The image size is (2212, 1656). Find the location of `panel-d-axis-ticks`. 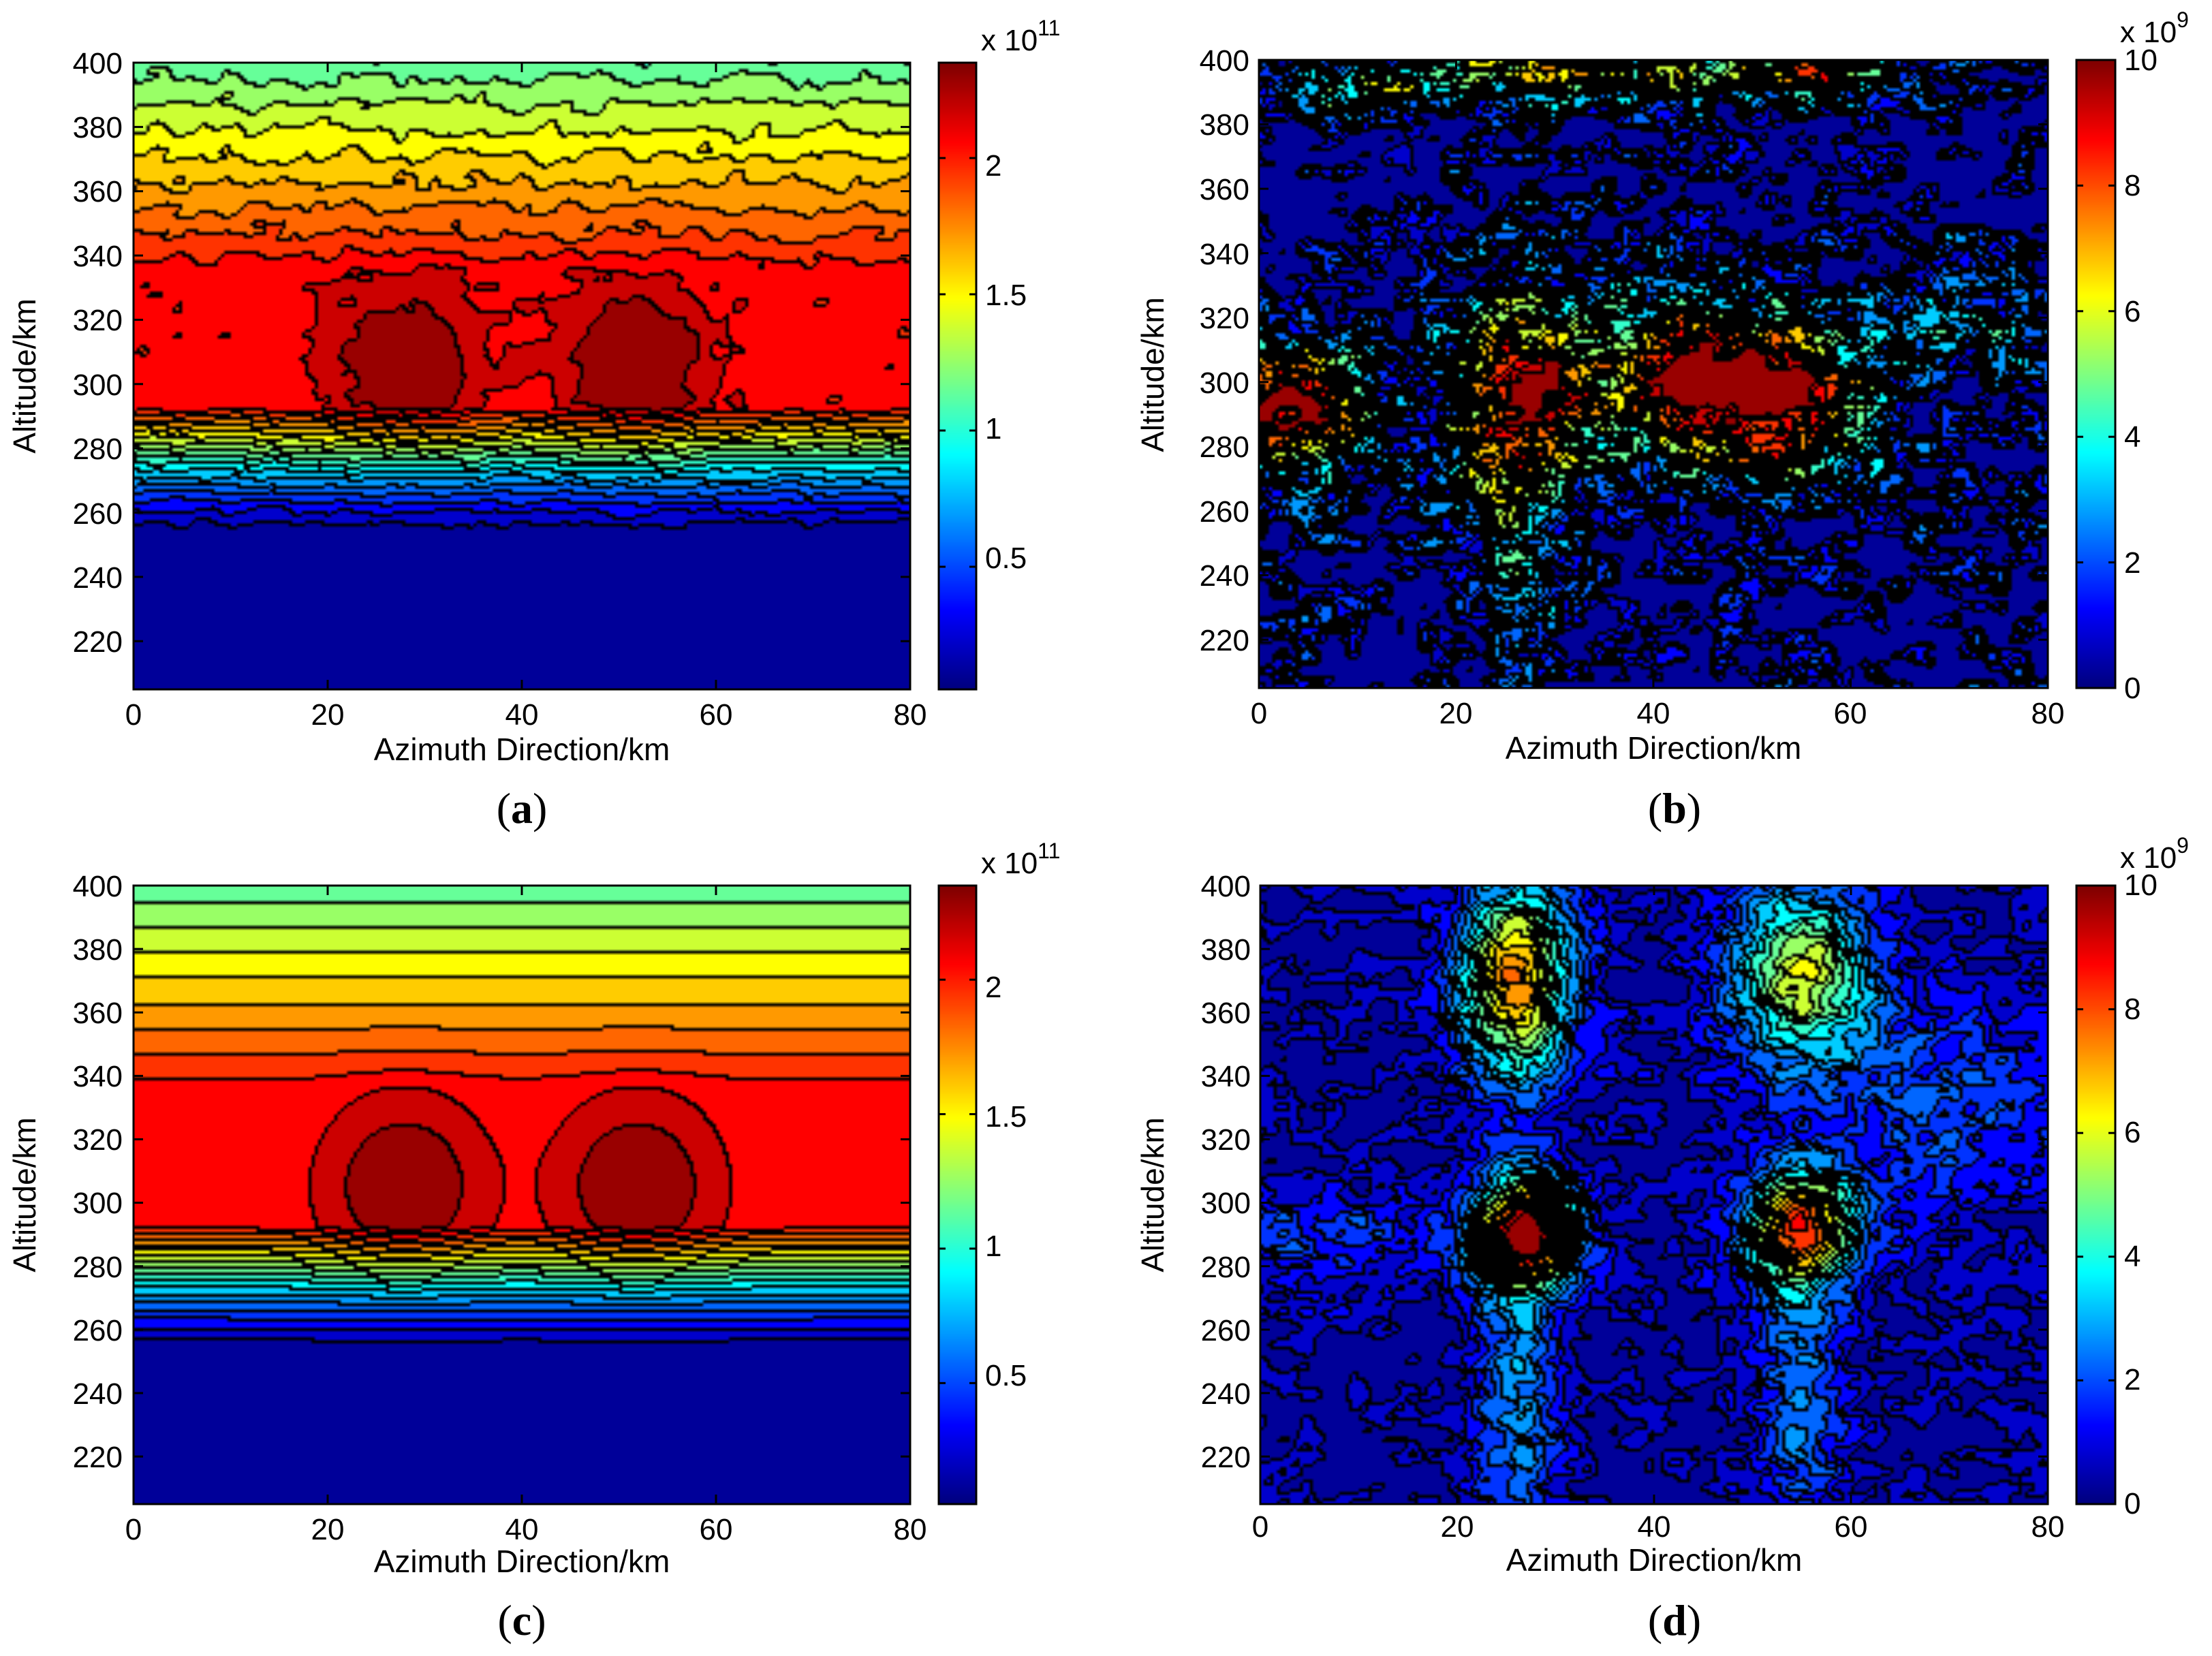

panel-d-axis-ticks is located at coordinates (1654, 1194).